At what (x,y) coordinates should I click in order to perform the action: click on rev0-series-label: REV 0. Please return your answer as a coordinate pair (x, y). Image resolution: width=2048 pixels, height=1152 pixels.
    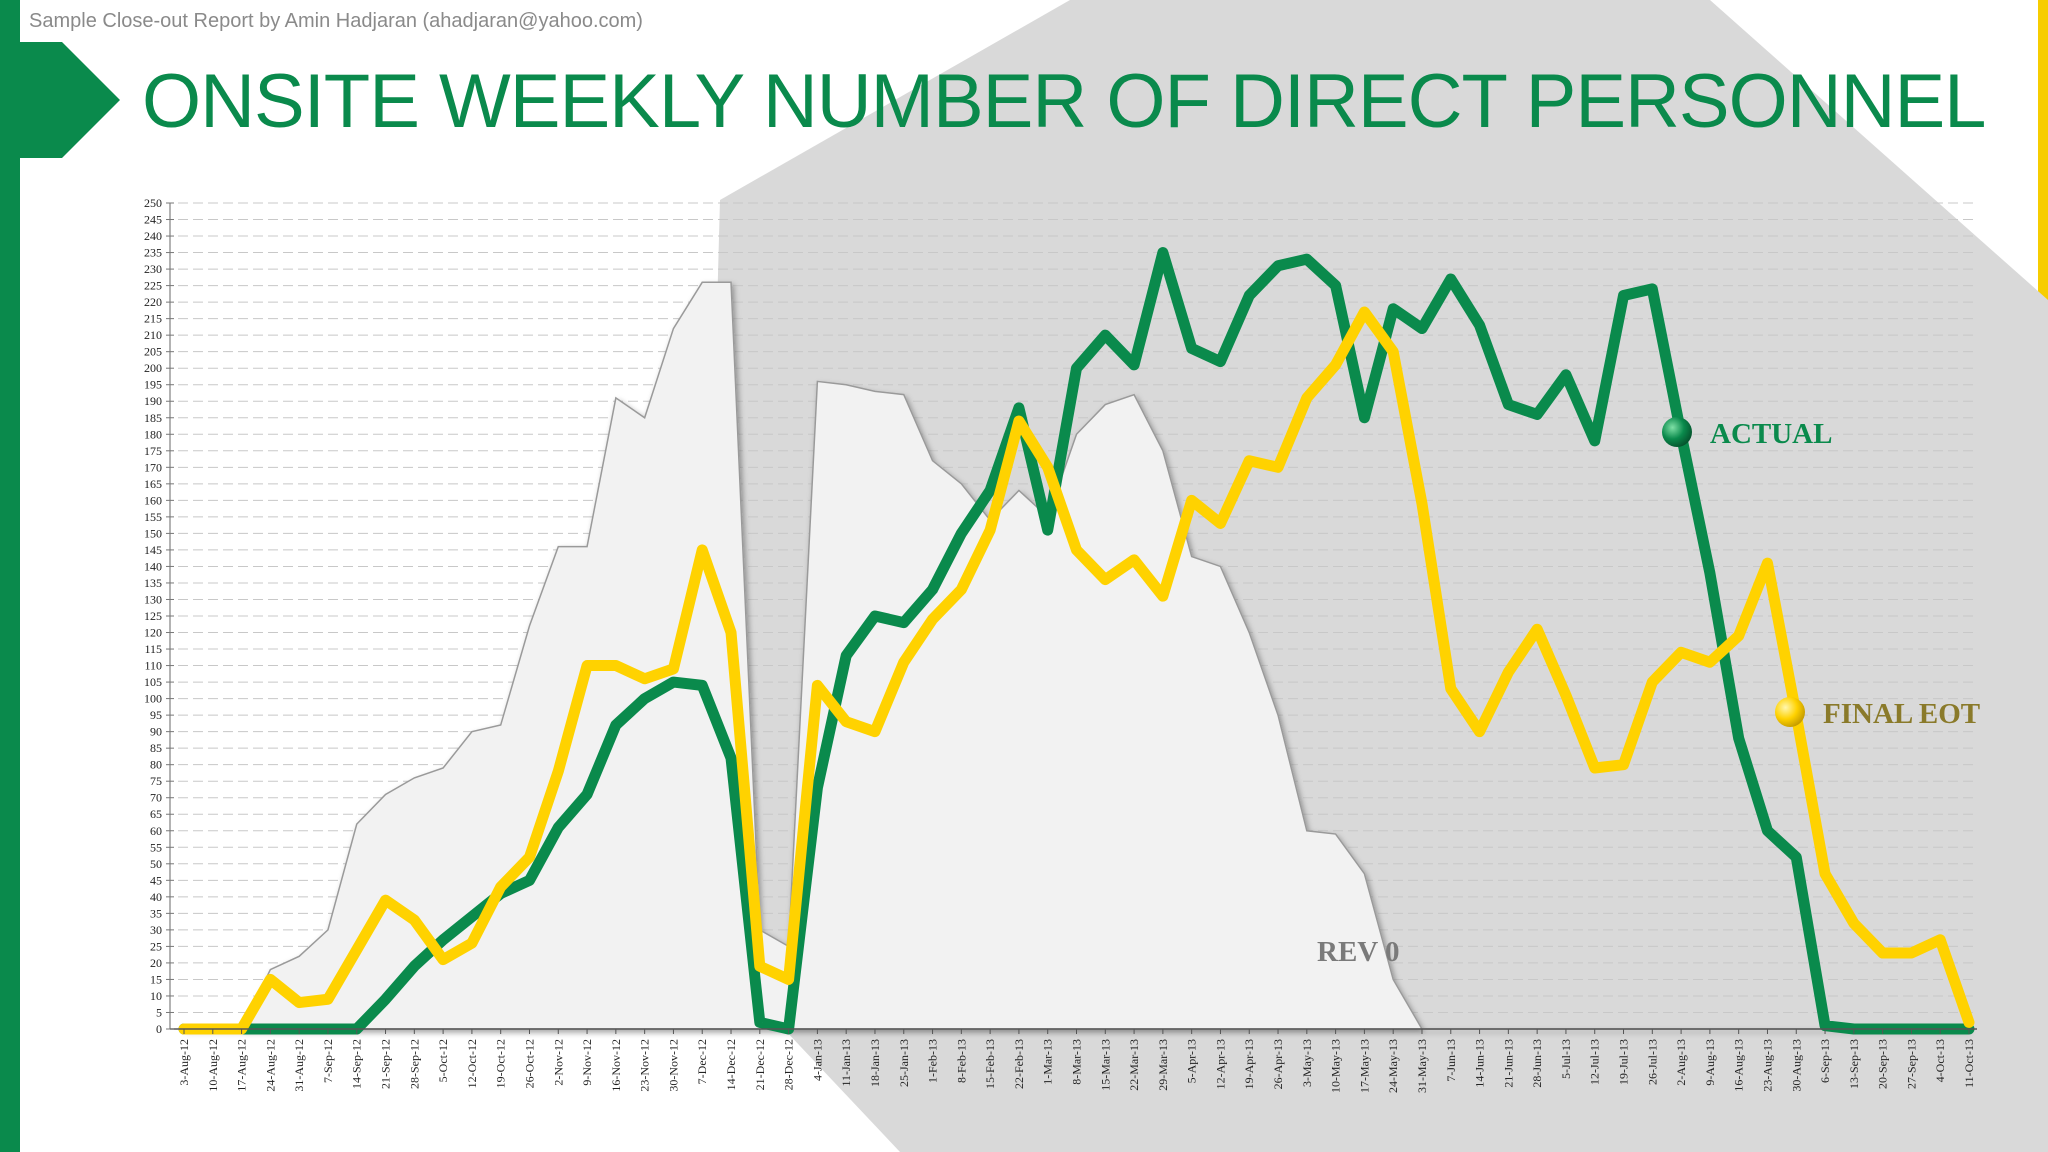
    Looking at the image, I should click on (1358, 952).